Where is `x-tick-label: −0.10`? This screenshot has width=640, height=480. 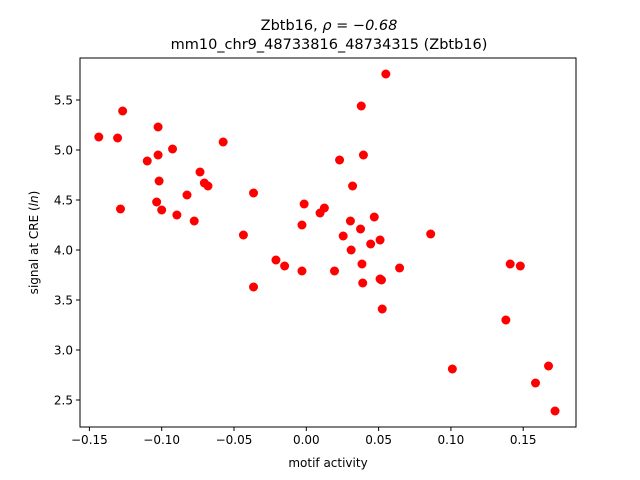 x-tick-label: −0.10 is located at coordinates (161, 440).